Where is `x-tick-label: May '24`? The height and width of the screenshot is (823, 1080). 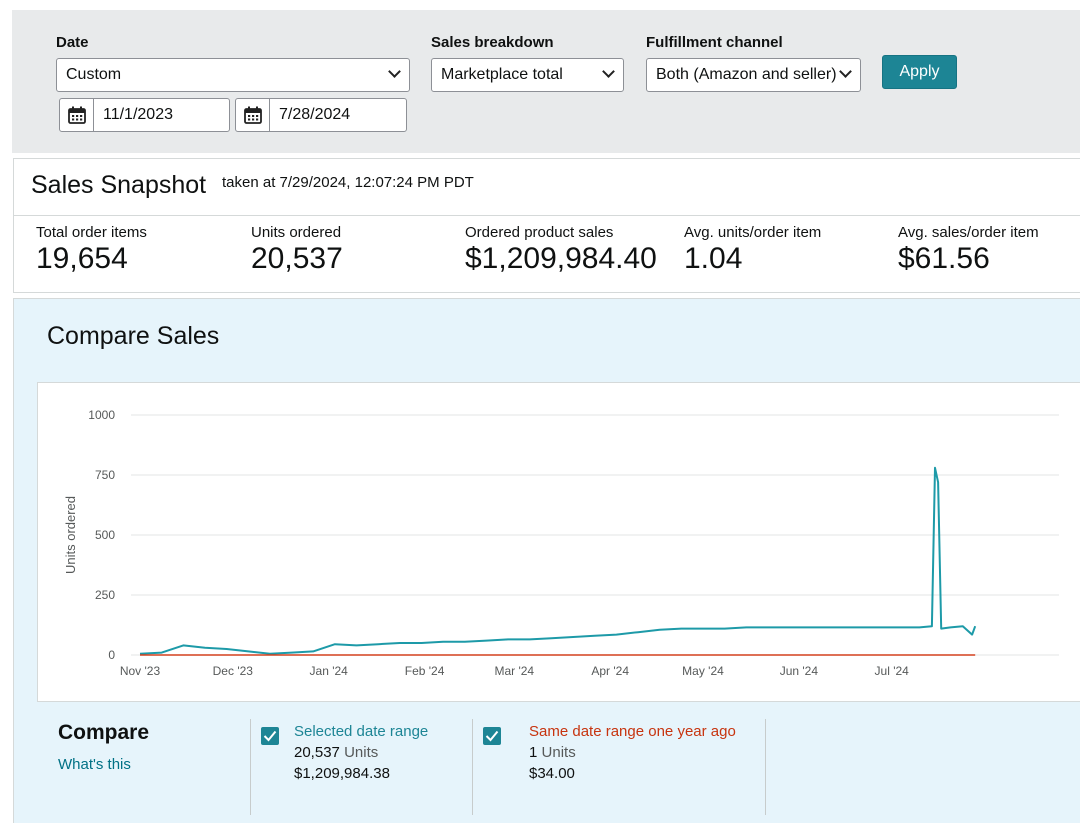 x-tick-label: May '24 is located at coordinates (703, 671).